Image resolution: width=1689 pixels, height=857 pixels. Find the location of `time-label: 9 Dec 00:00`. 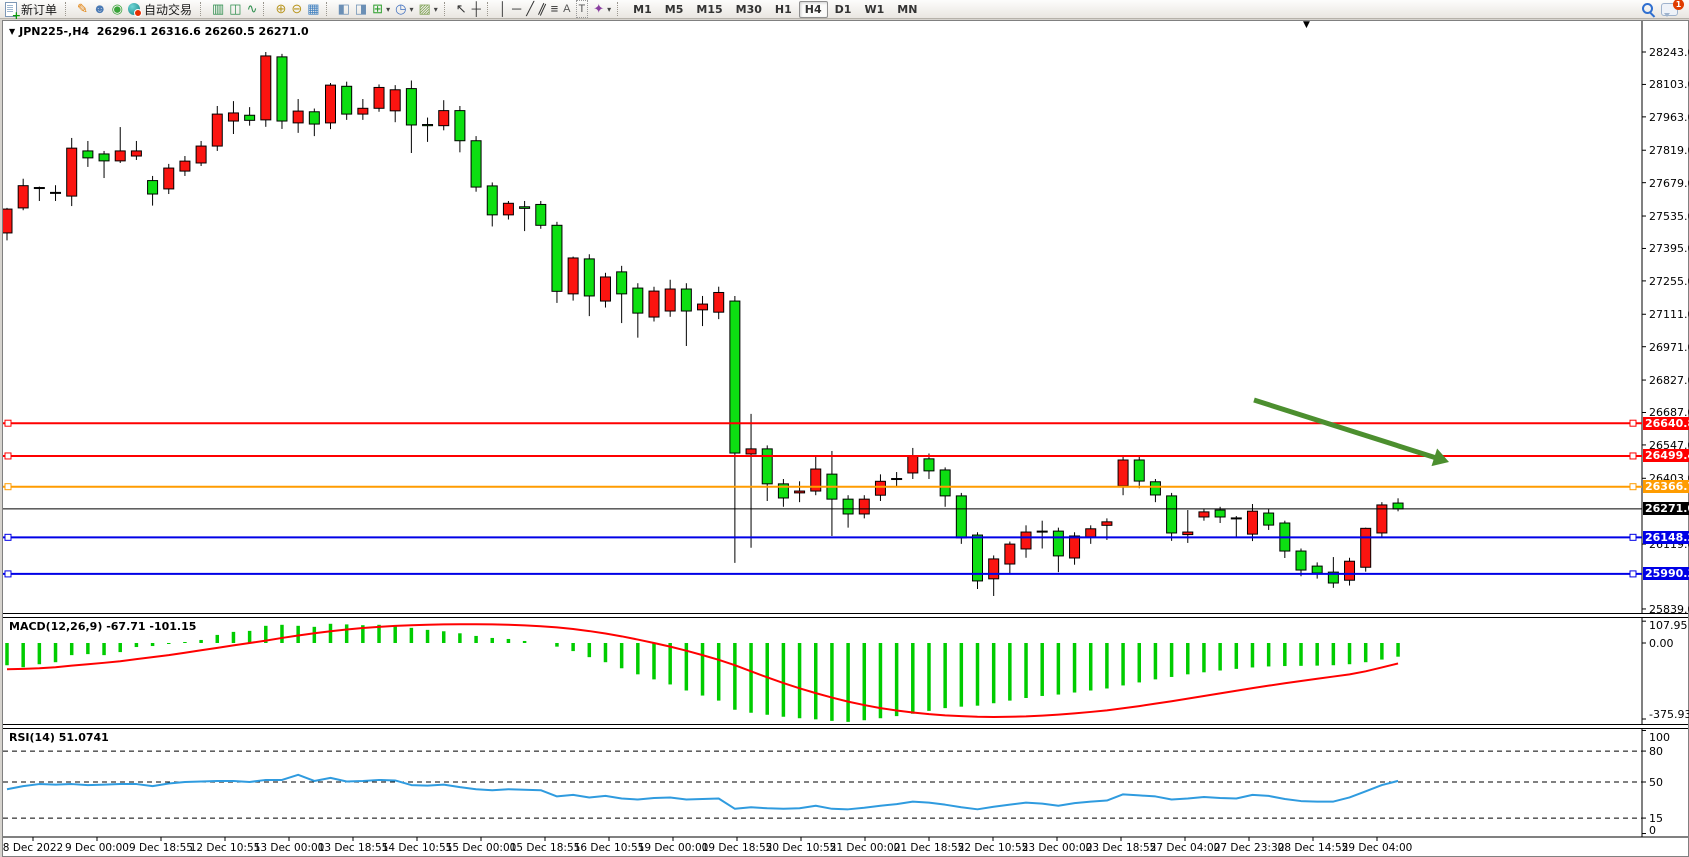

time-label: 9 Dec 00:00 is located at coordinates (97, 848).